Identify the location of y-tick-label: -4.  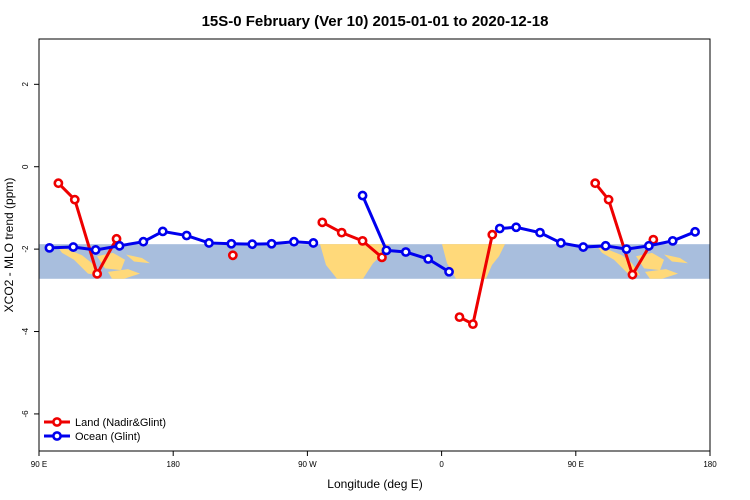
(25, 331).